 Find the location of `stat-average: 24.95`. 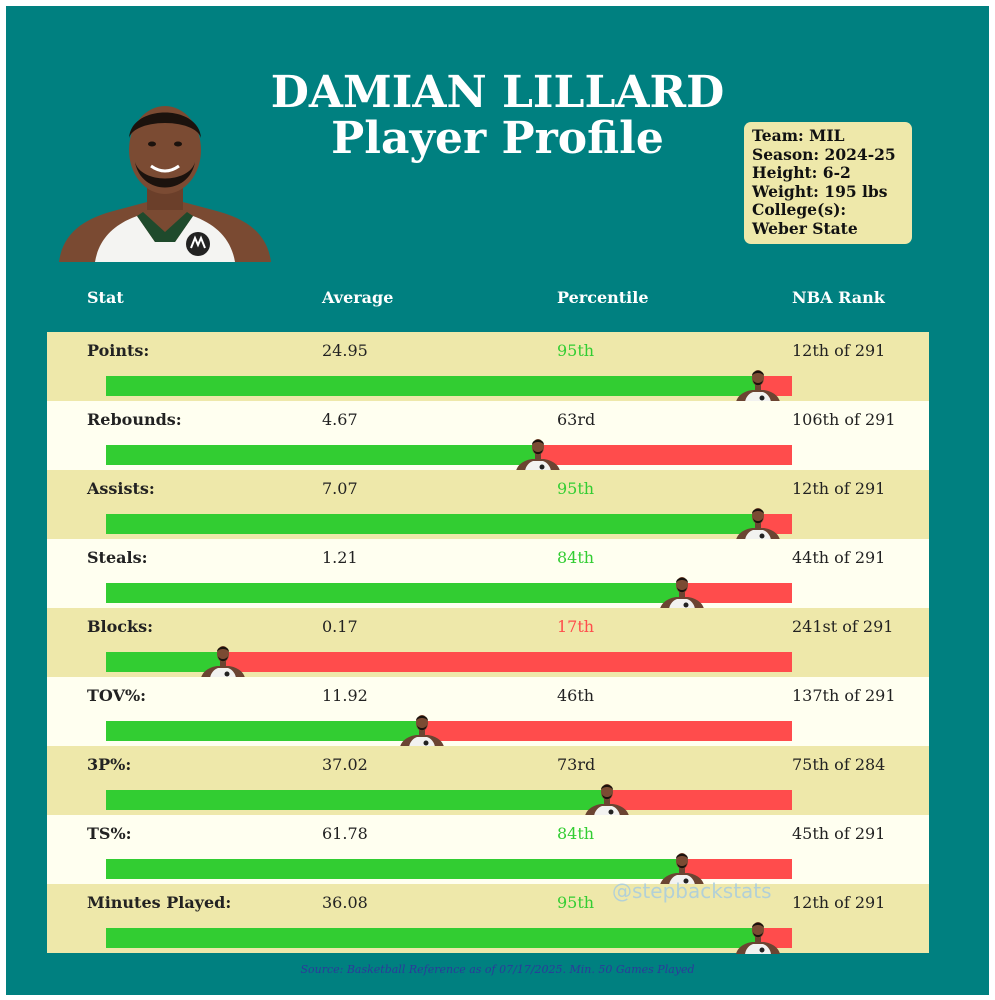

stat-average: 24.95 is located at coordinates (345, 350).